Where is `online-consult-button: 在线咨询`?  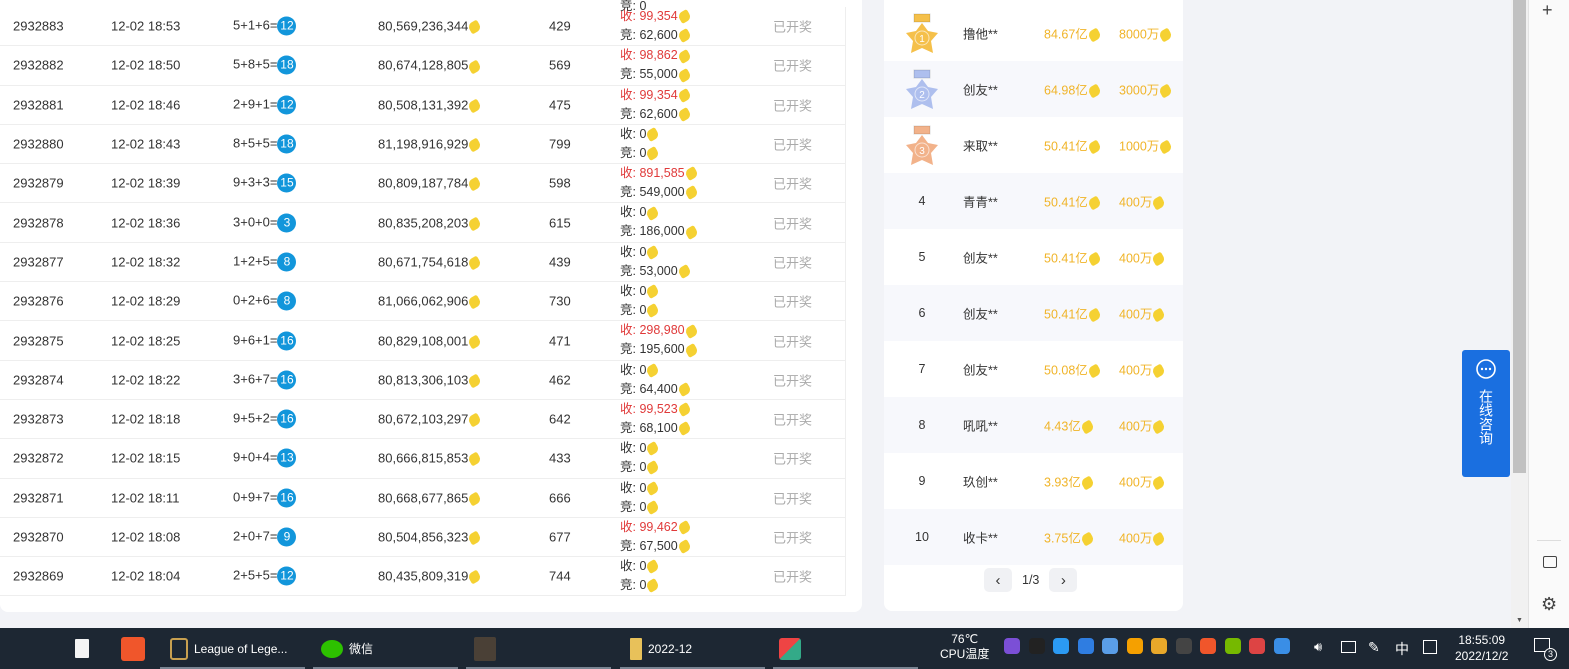
online-consult-button: 在线咨询 is located at coordinates (1486, 413).